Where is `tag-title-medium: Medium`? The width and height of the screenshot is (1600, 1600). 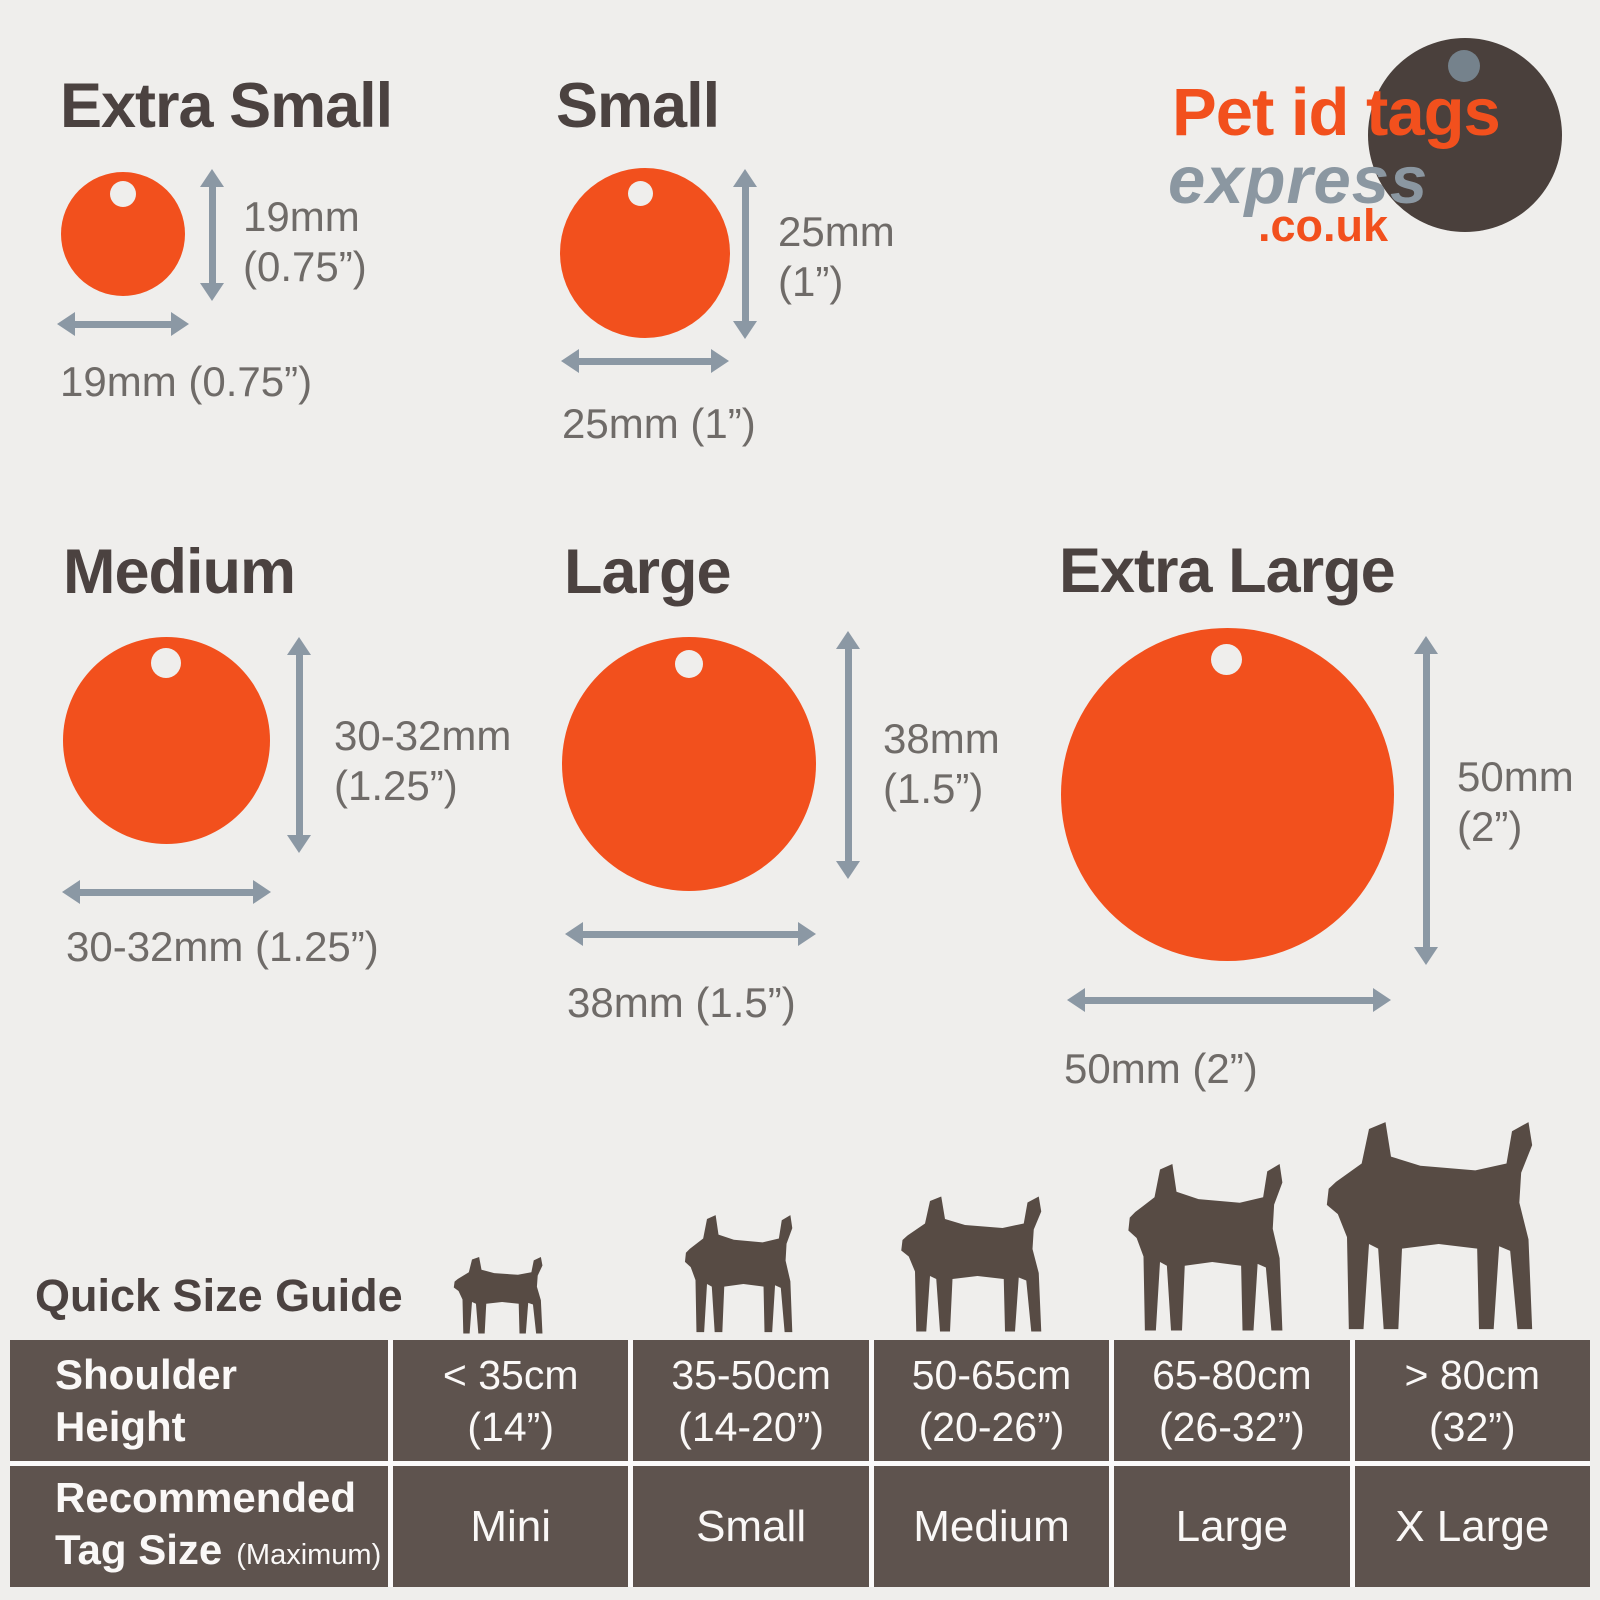 tag-title-medium: Medium is located at coordinates (179, 572).